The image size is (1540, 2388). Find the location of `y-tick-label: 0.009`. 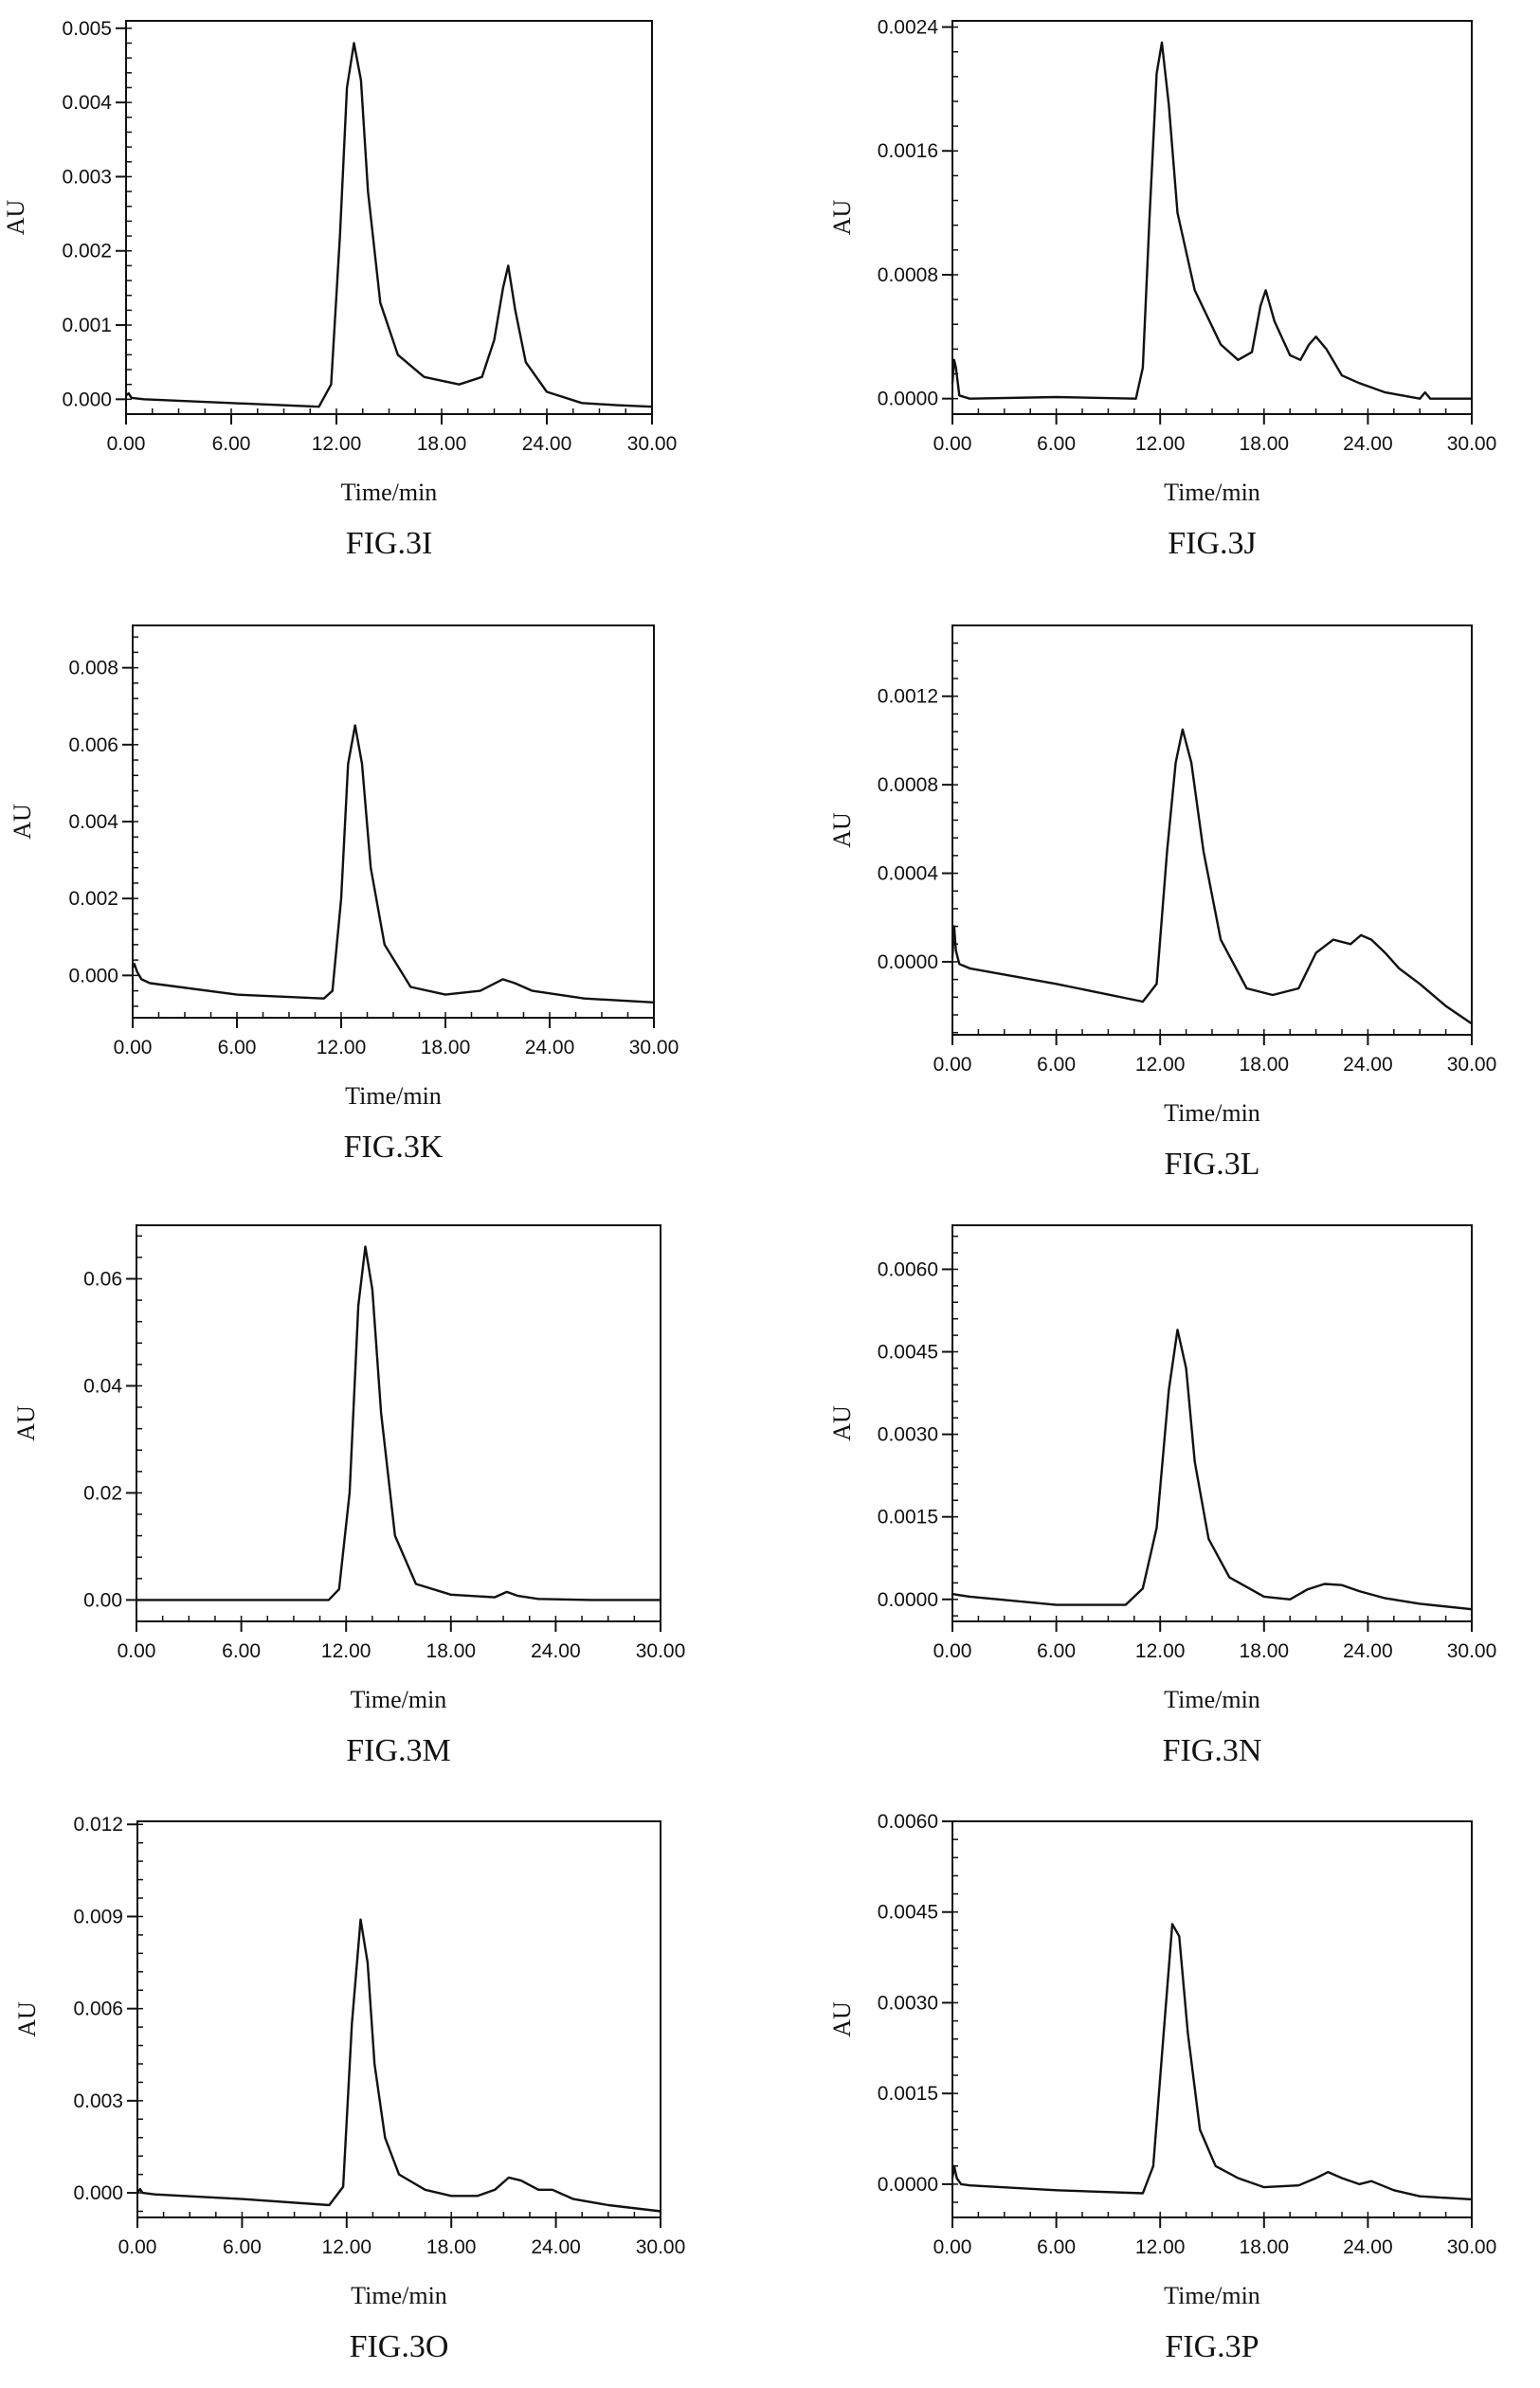

y-tick-label: 0.009 is located at coordinates (98, 1916).